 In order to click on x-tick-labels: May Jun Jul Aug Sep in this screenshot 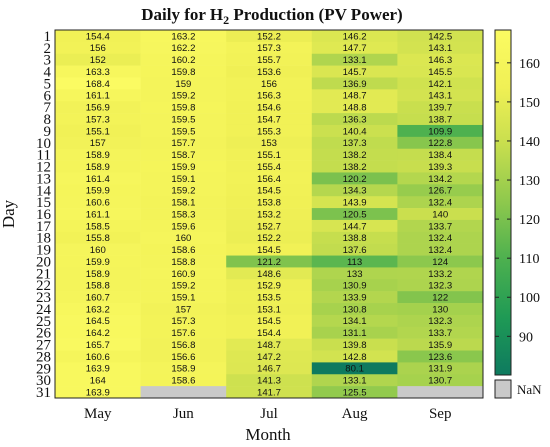, I will do `click(267, 414)`.